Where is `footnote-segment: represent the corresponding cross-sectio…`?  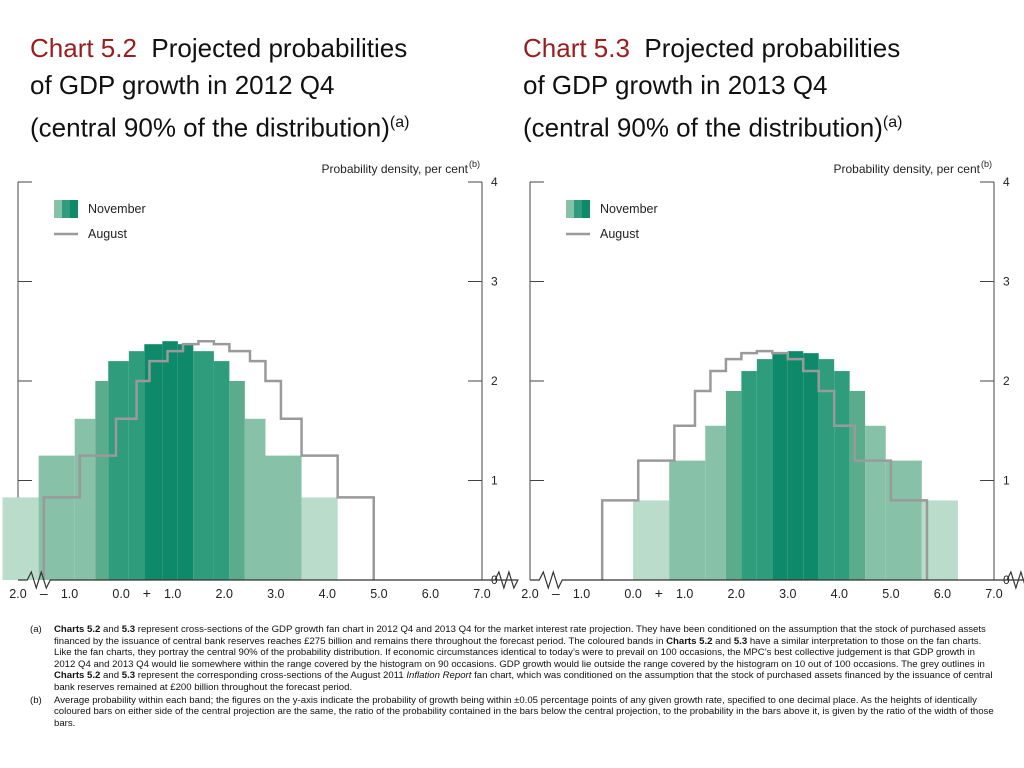 footnote-segment: represent the corresponding cross-sectio… is located at coordinates (271, 676).